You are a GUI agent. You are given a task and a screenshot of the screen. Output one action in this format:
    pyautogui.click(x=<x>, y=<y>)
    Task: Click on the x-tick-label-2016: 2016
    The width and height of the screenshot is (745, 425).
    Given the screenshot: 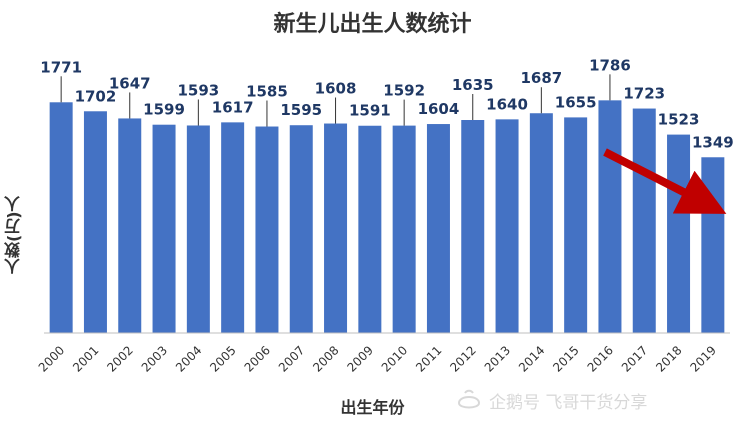 What is the action you would take?
    pyautogui.click(x=600, y=358)
    